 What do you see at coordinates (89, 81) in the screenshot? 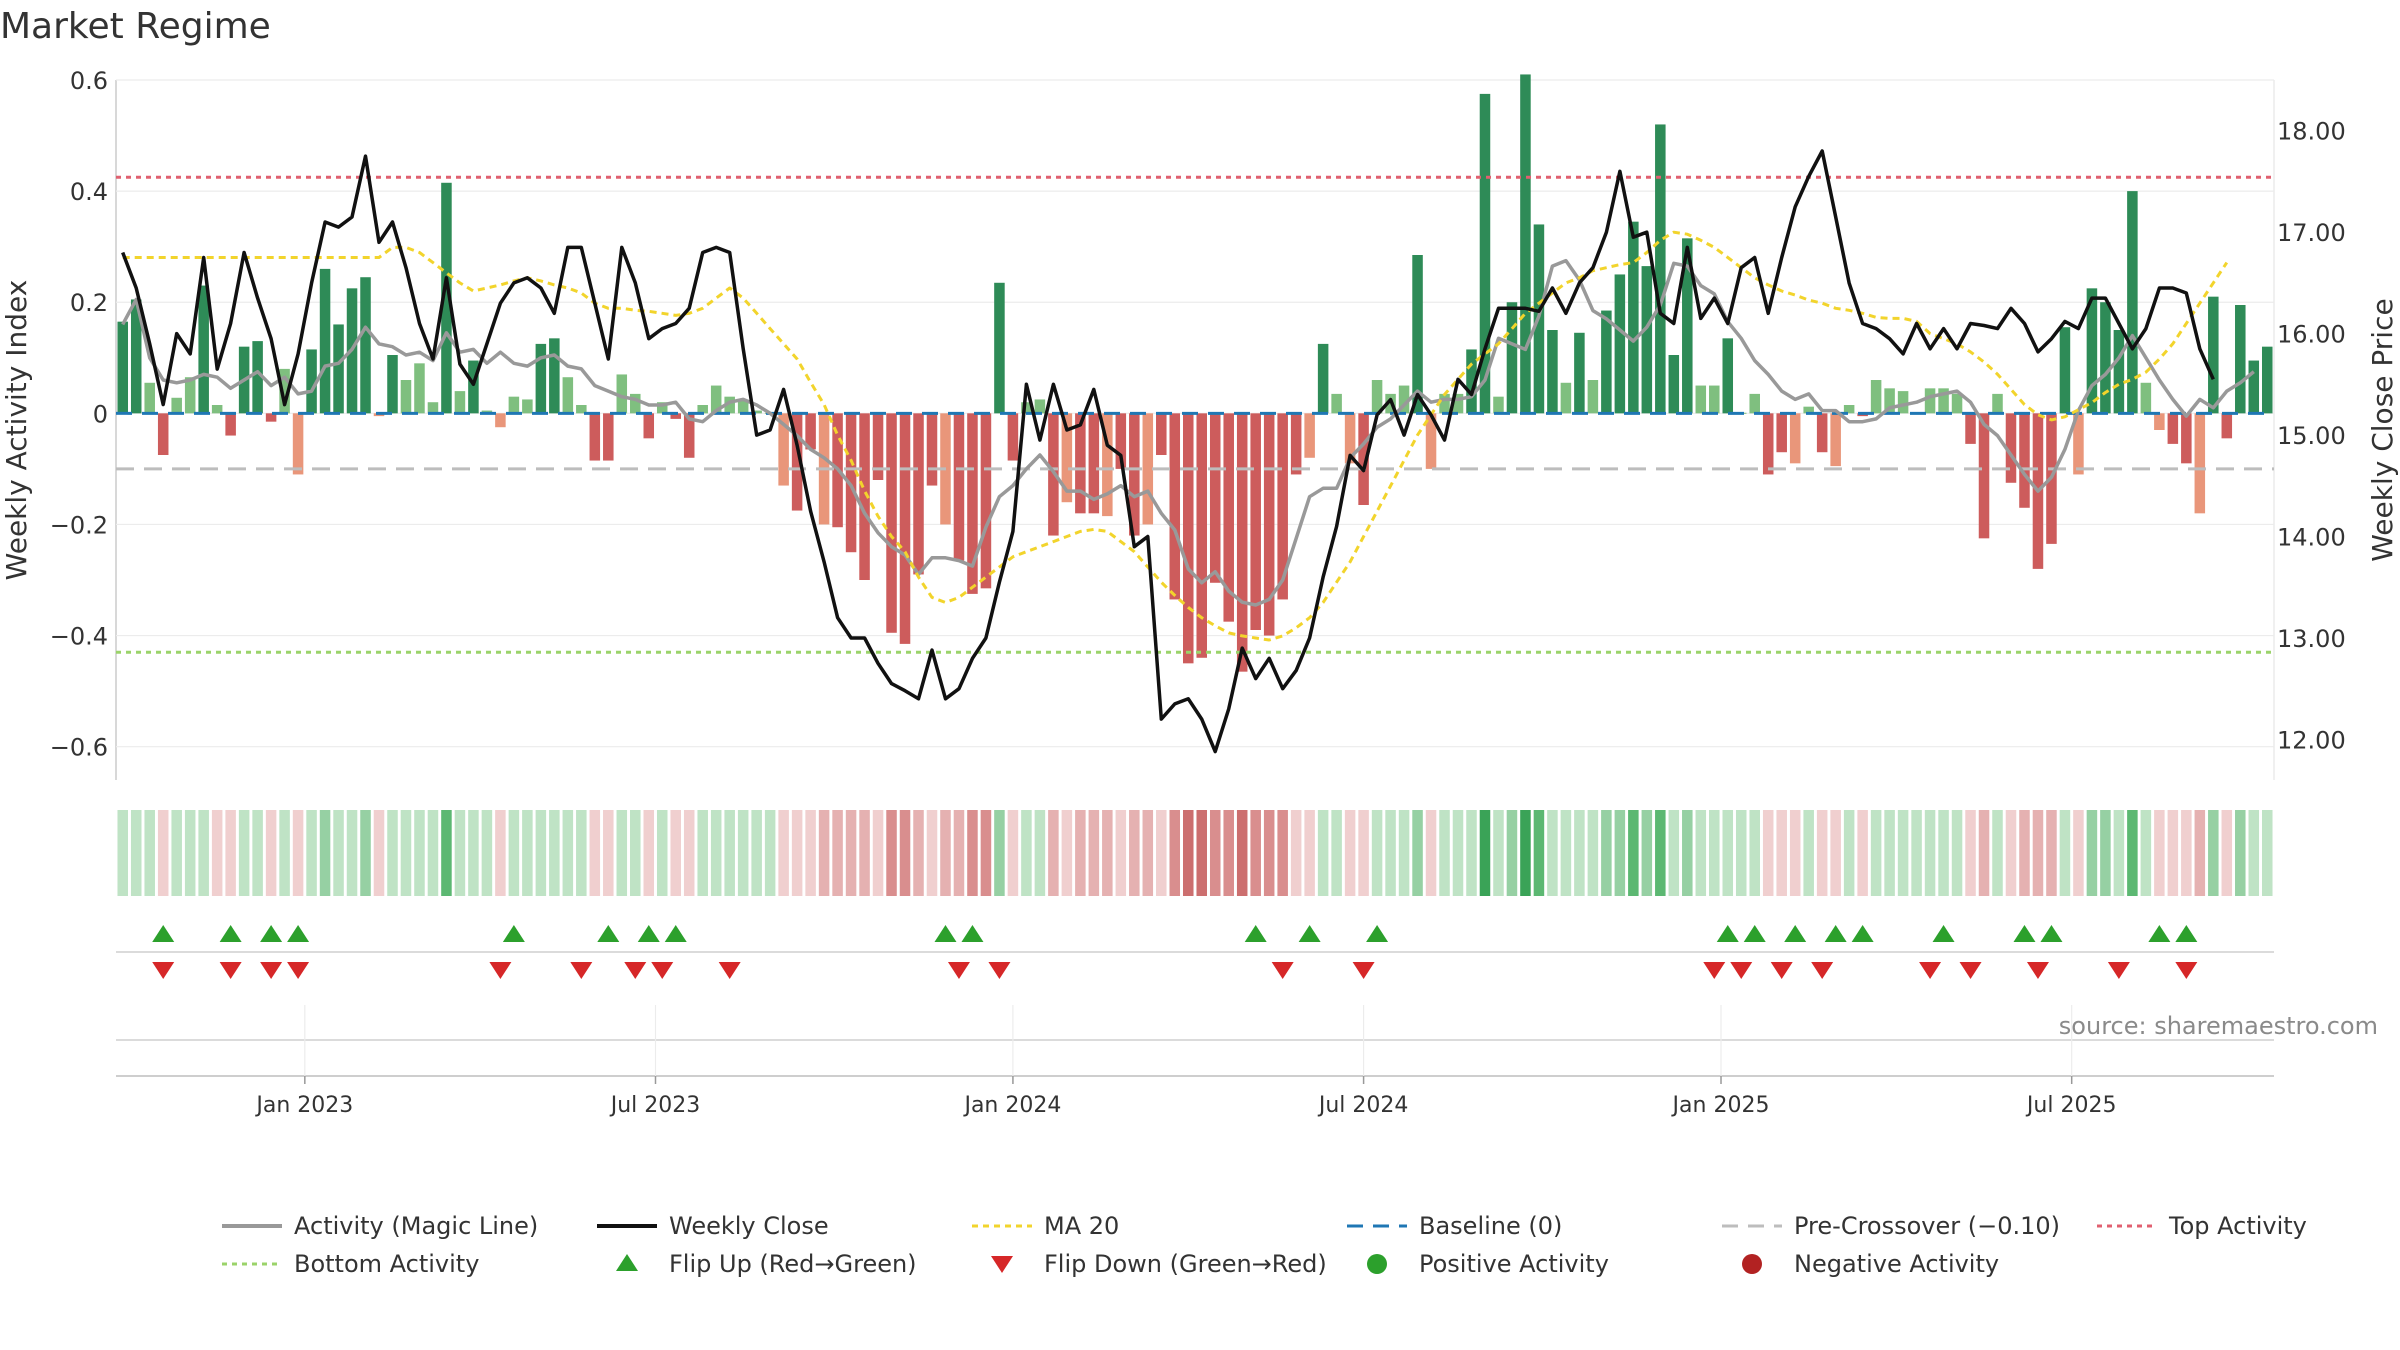
I see `left-tick-label: 0.6` at bounding box center [89, 81].